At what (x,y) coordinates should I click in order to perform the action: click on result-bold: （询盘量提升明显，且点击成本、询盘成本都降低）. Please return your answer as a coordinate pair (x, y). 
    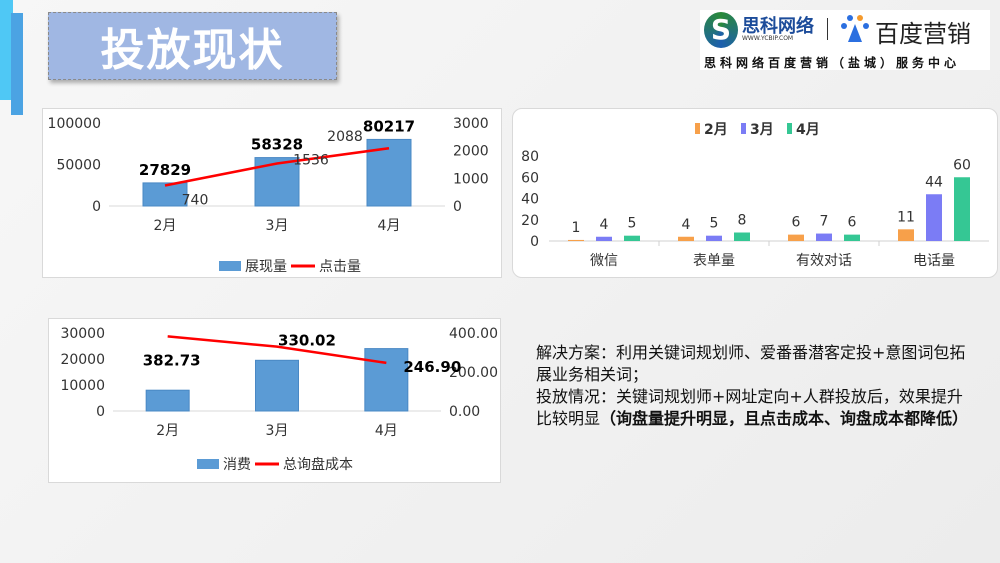
    Looking at the image, I should click on (784, 418).